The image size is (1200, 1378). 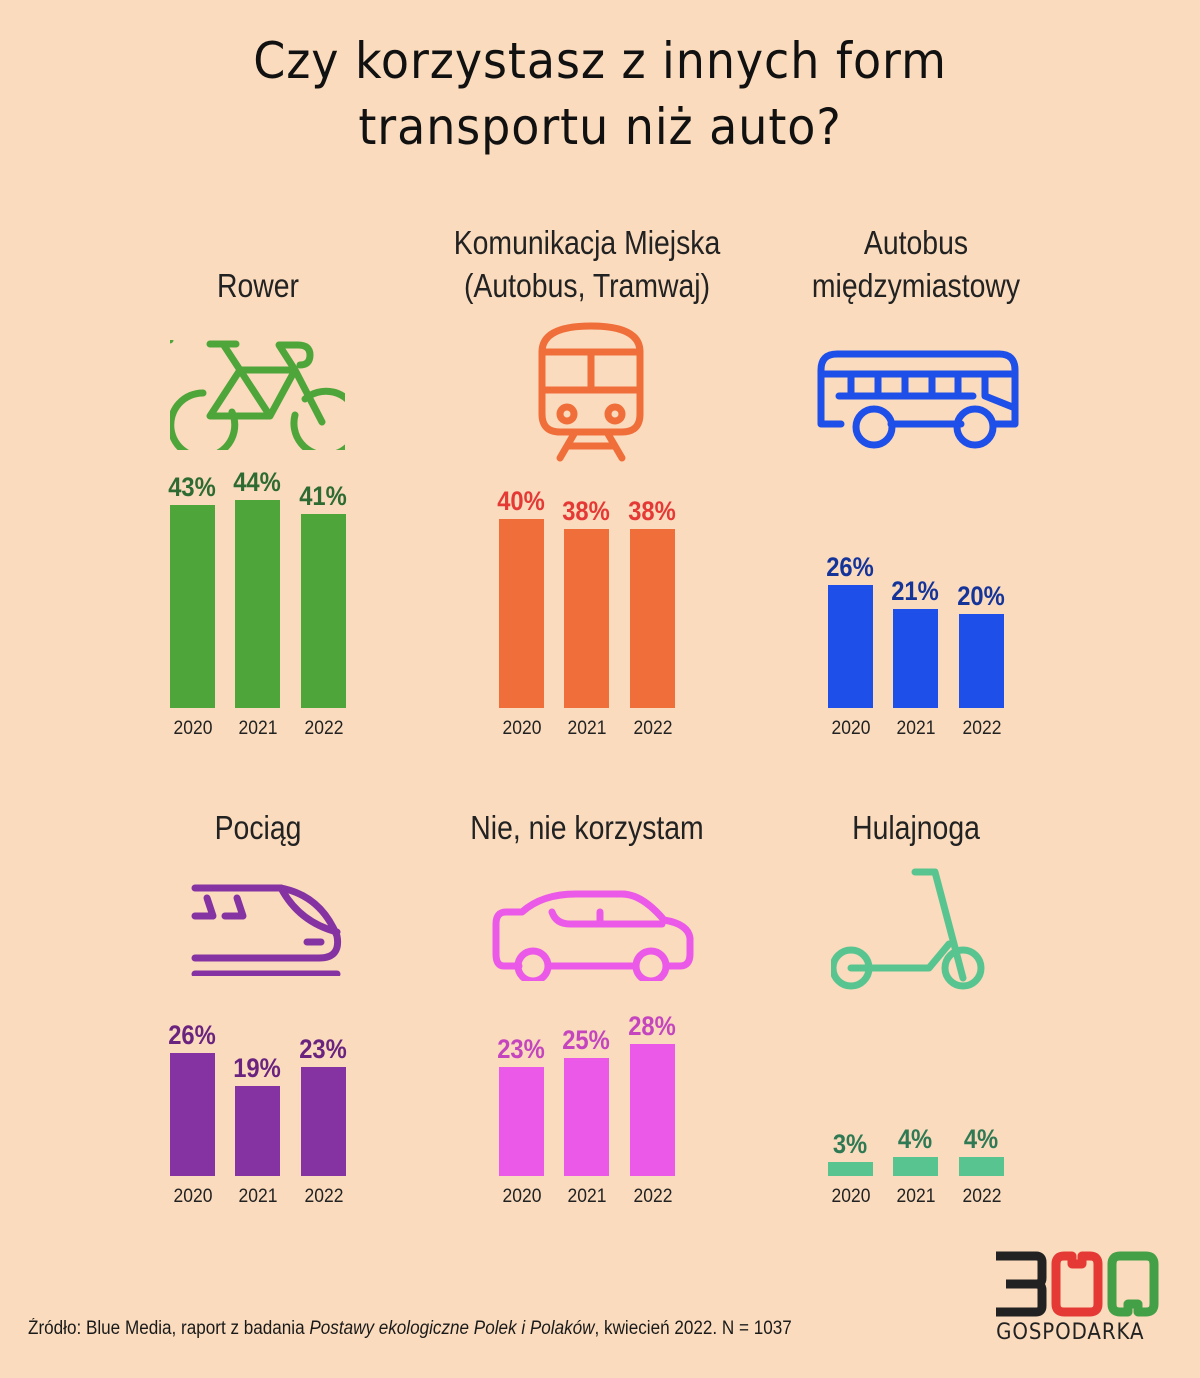 I want to click on title-line-2: transportu niż auto?, so click(x=600, y=127).